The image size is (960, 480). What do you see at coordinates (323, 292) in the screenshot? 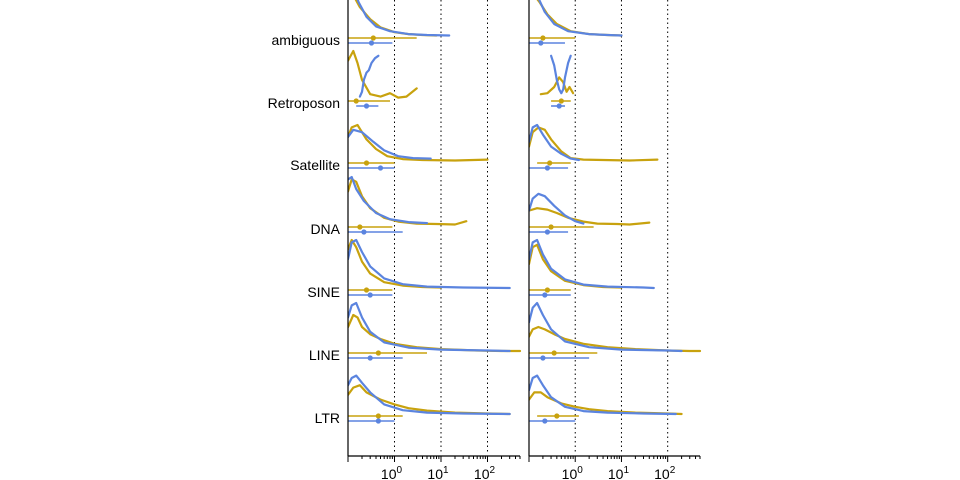
I see `category-label: SINE` at bounding box center [323, 292].